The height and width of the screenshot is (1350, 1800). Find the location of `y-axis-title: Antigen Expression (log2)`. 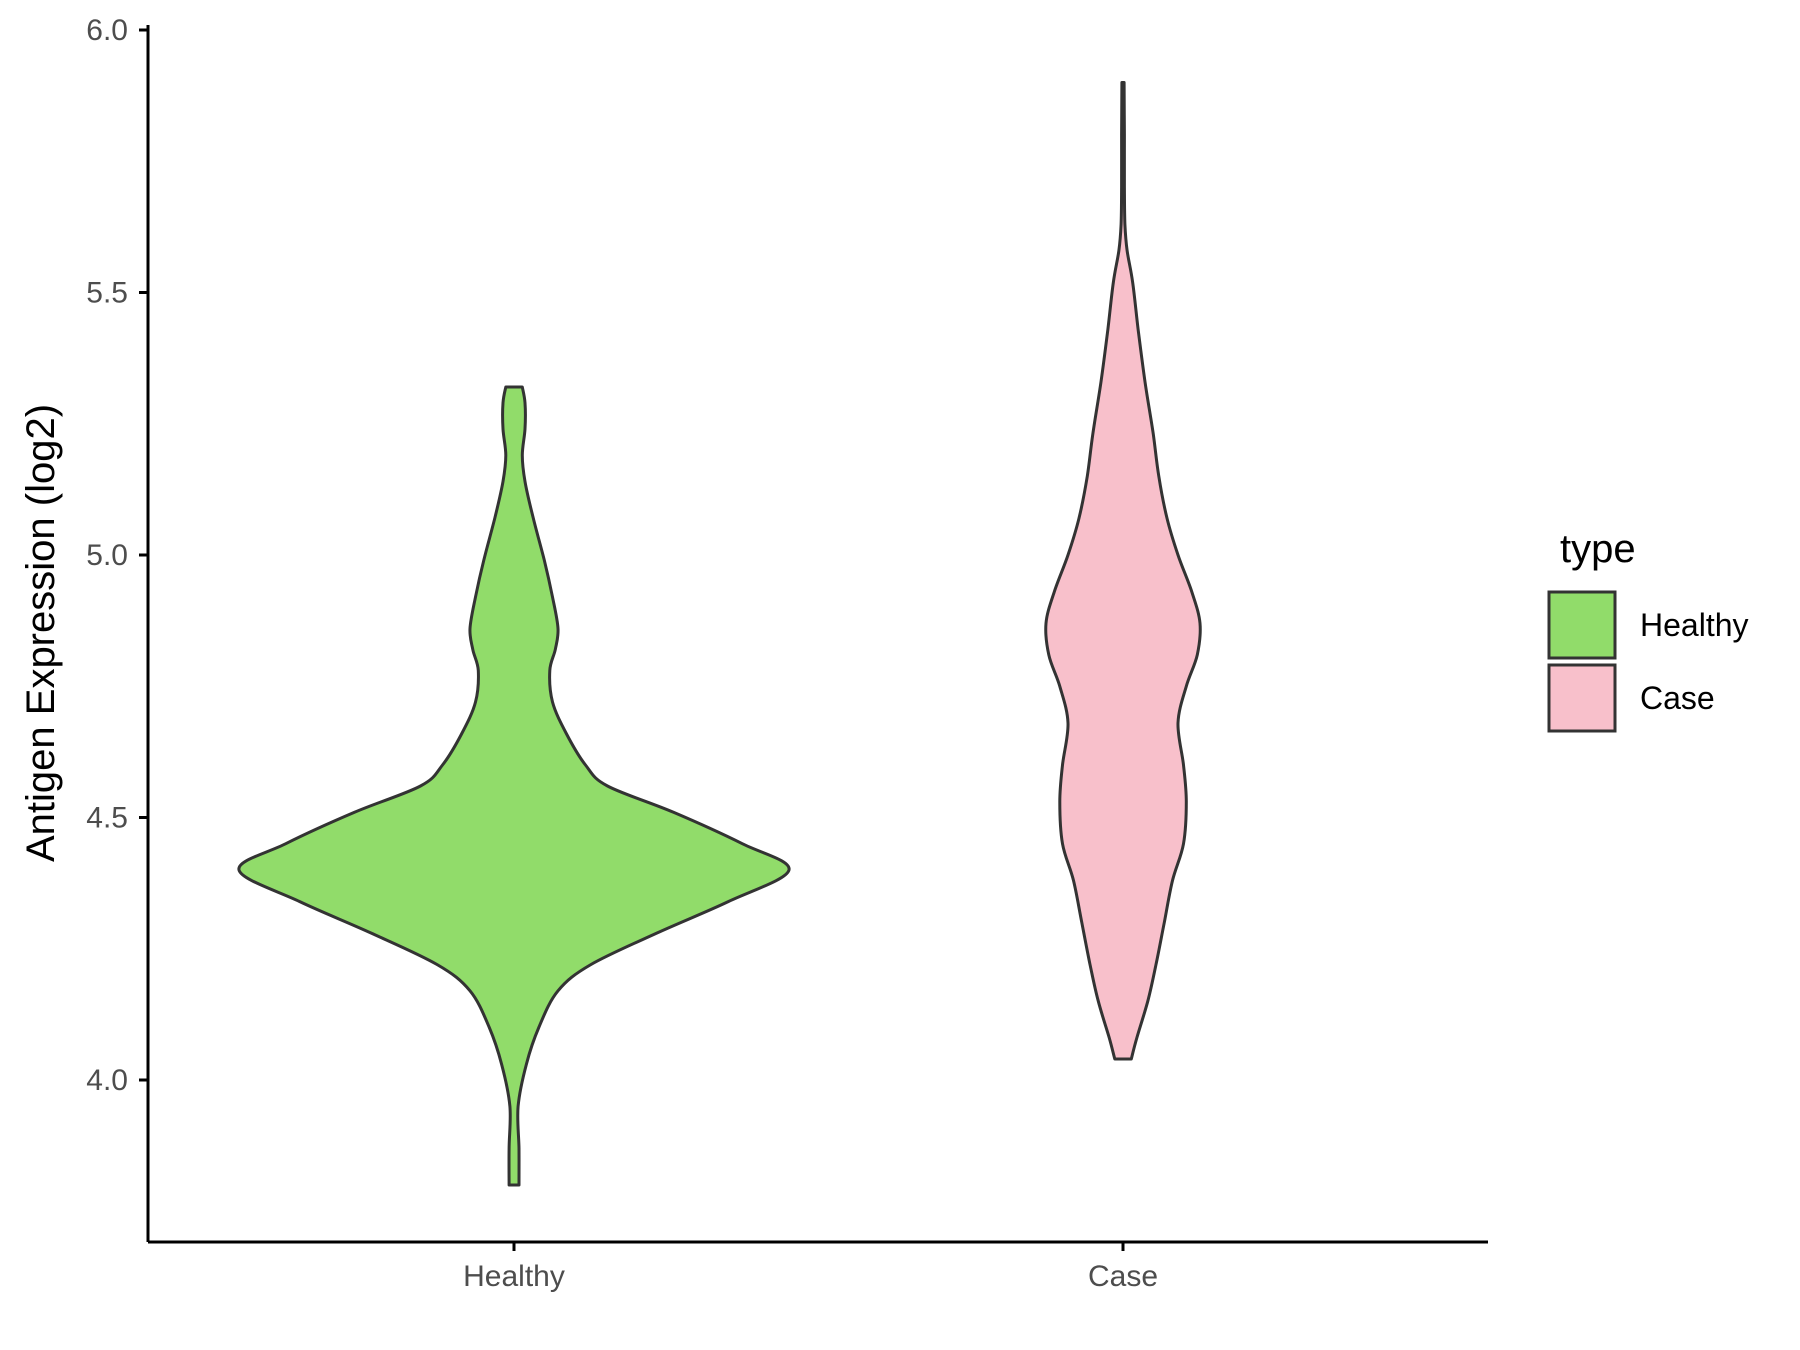

y-axis-title: Antigen Expression (log2) is located at coordinates (41, 633).